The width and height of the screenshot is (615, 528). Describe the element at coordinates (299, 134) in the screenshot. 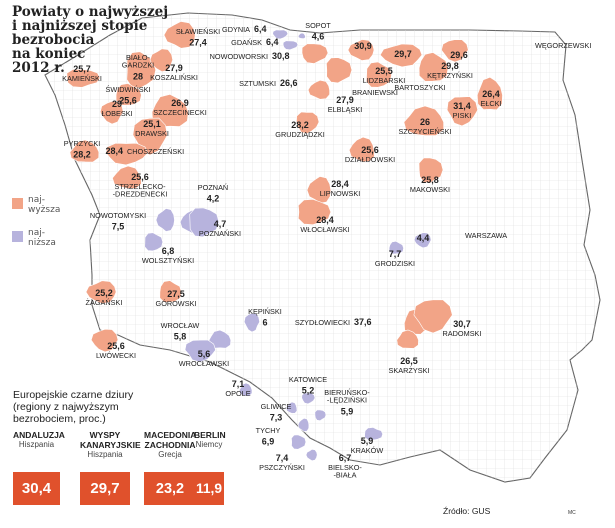

I see `county-name: GRUDZIĄDZKI` at that location.